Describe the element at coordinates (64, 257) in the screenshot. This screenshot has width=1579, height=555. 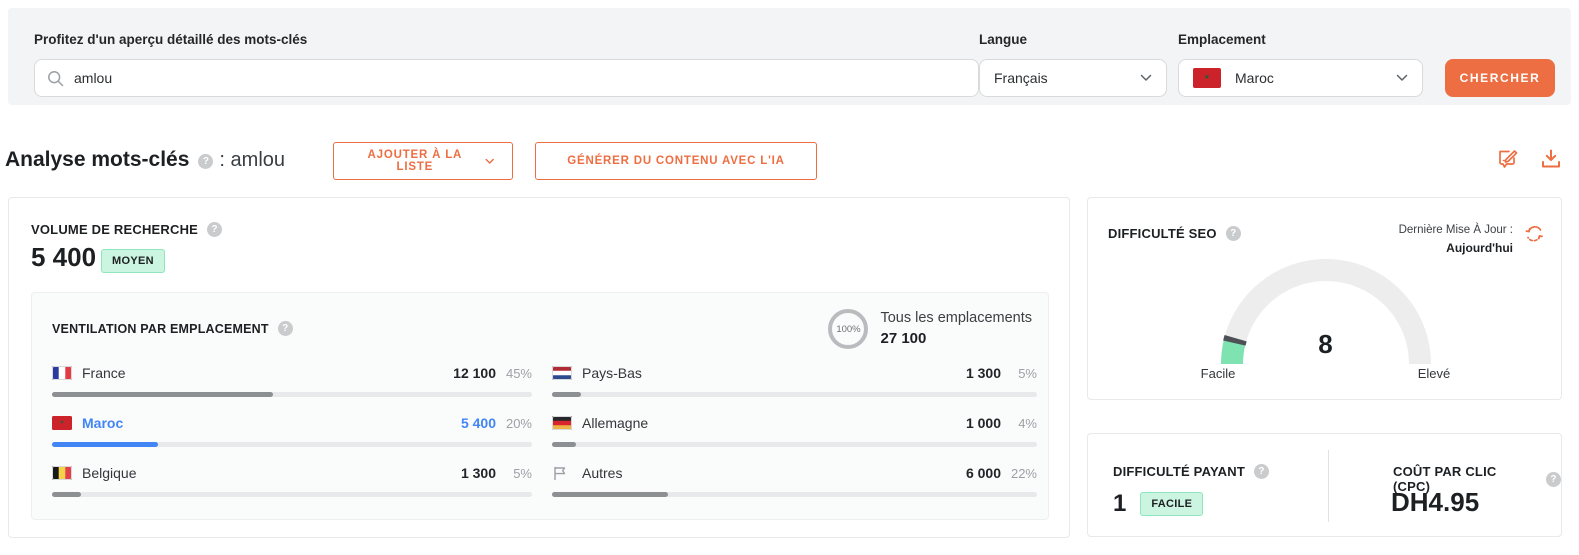
I see `volume-value: 5 400` at that location.